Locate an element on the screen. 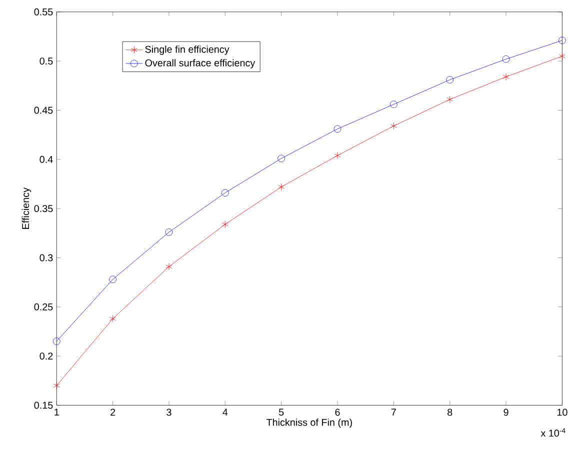 The image size is (571, 451). x-tick-label: 4 is located at coordinates (225, 412).